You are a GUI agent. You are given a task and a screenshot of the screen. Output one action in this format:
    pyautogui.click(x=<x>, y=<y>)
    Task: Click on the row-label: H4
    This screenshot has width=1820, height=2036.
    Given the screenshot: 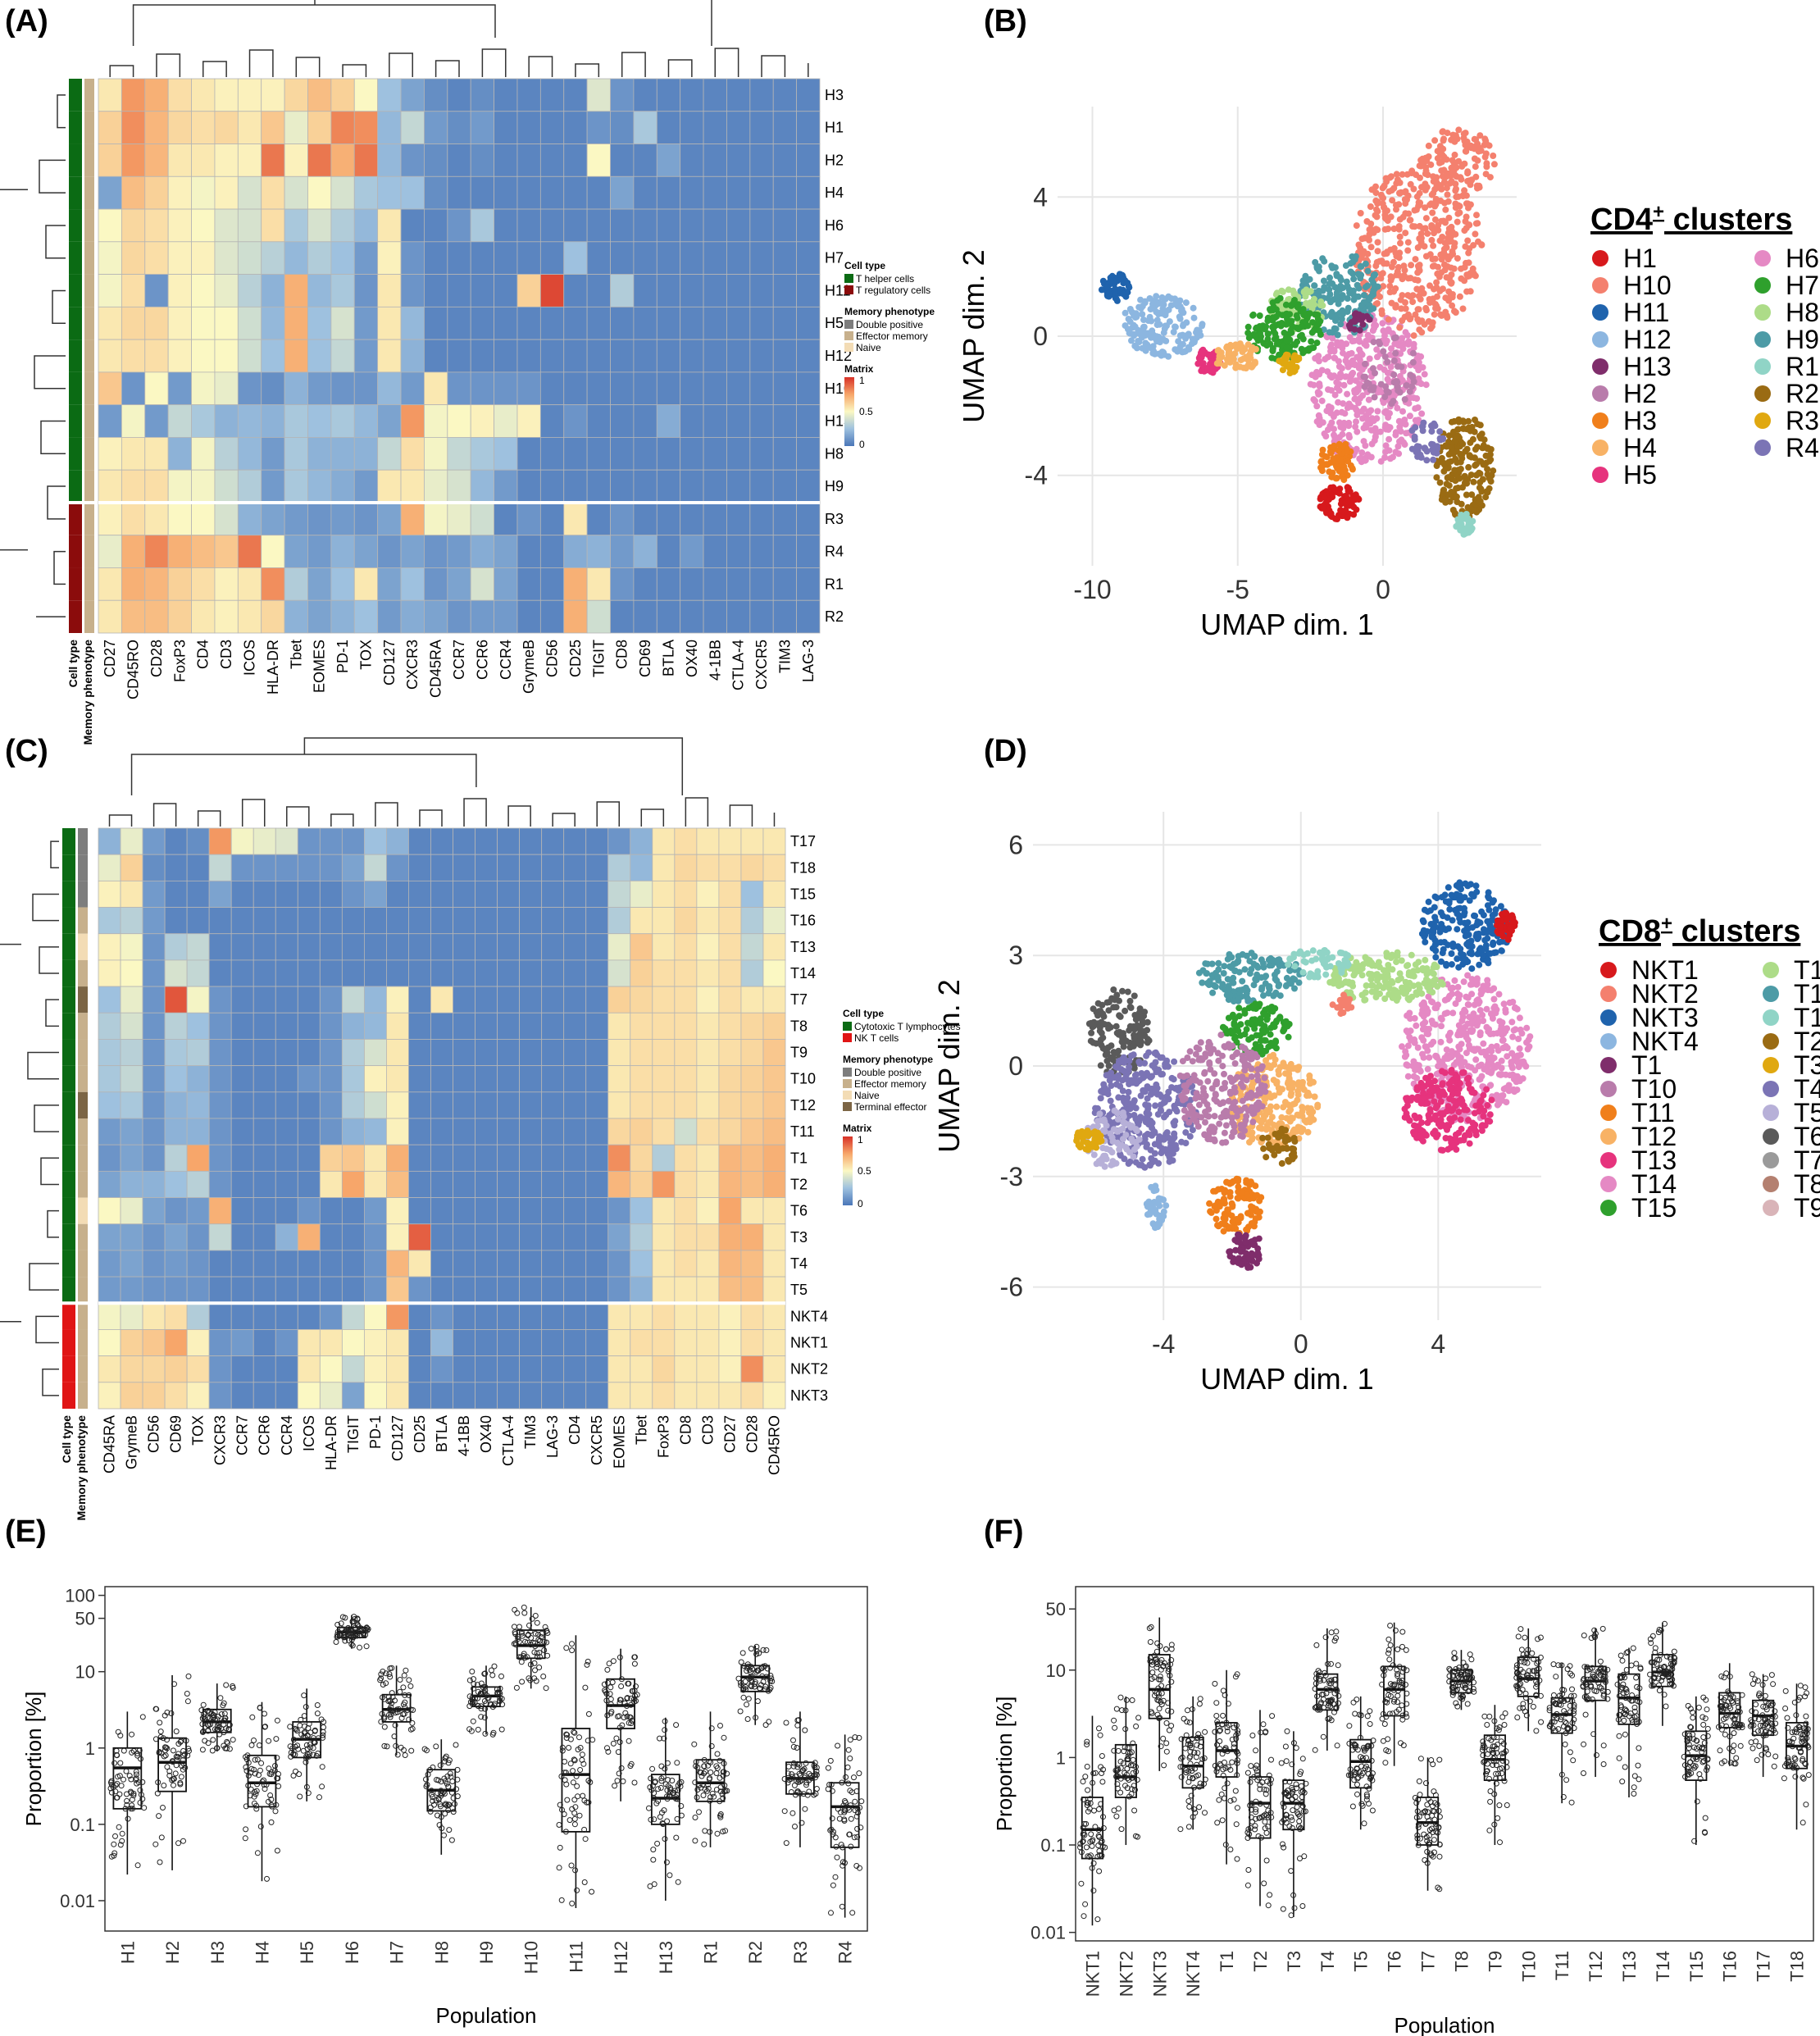 What is the action you would take?
    pyautogui.click(x=834, y=192)
    